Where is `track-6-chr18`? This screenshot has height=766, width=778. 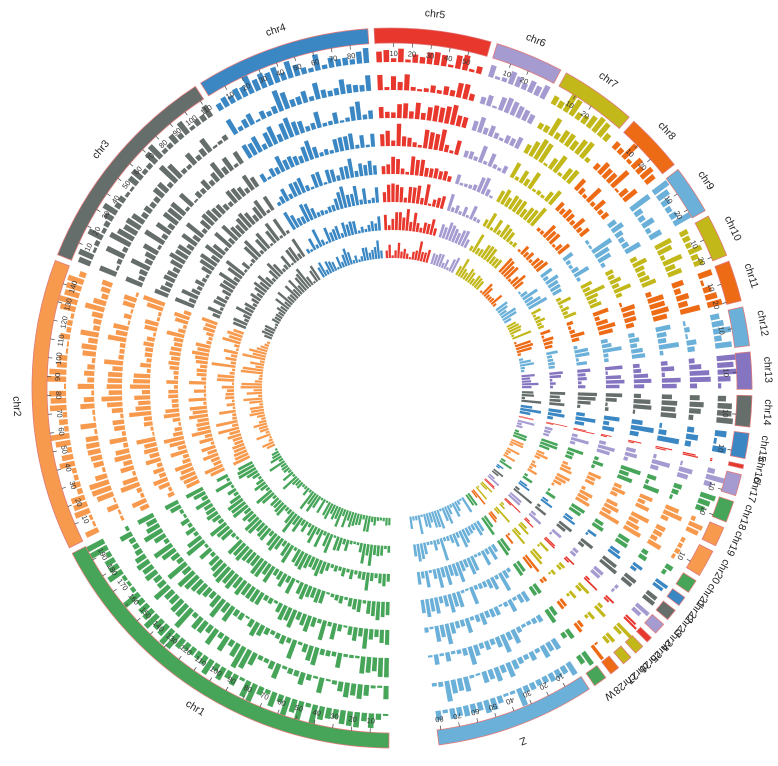
track-6-chr18 is located at coordinates (574, 453).